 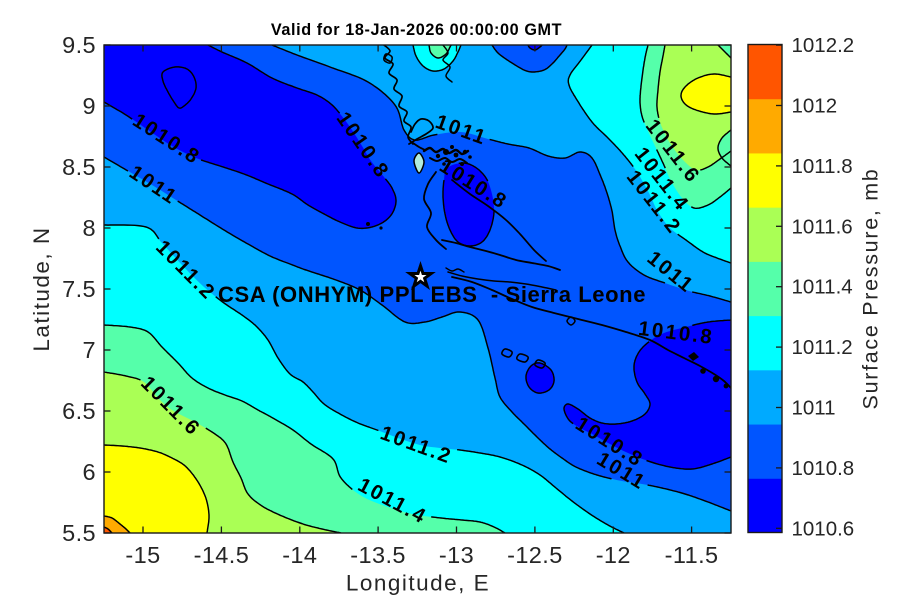 What do you see at coordinates (822, 347) in the screenshot?
I see `svg-text: 1011.2` at bounding box center [822, 347].